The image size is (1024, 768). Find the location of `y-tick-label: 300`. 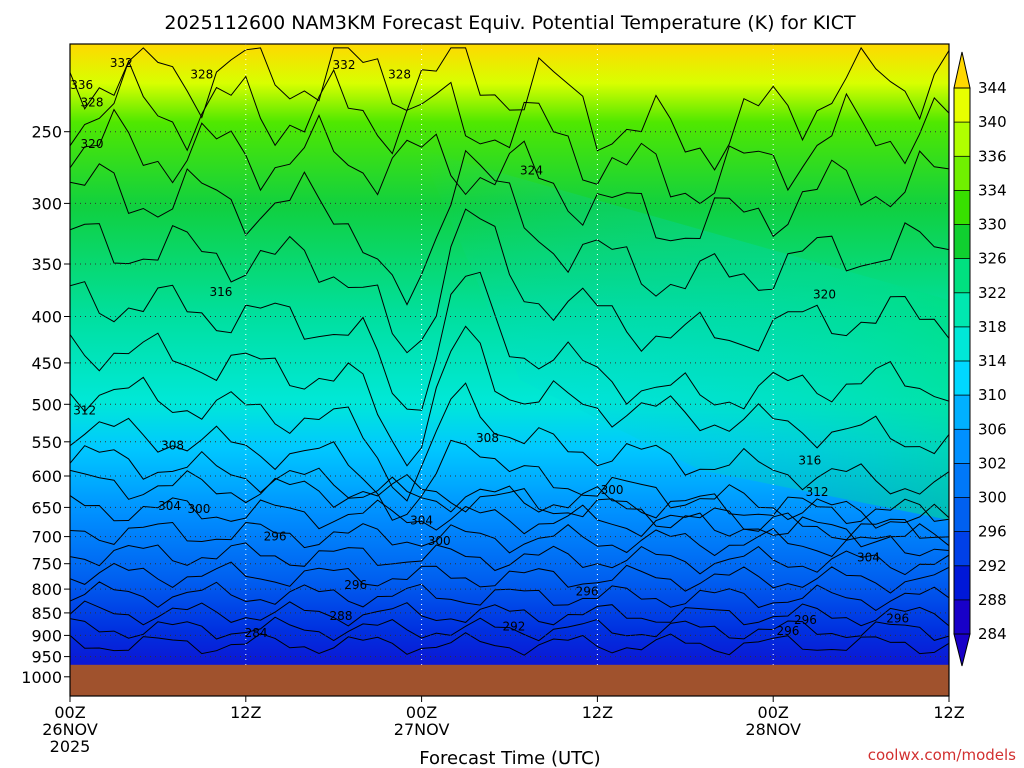

y-tick-label: 300 is located at coordinates (46, 203).